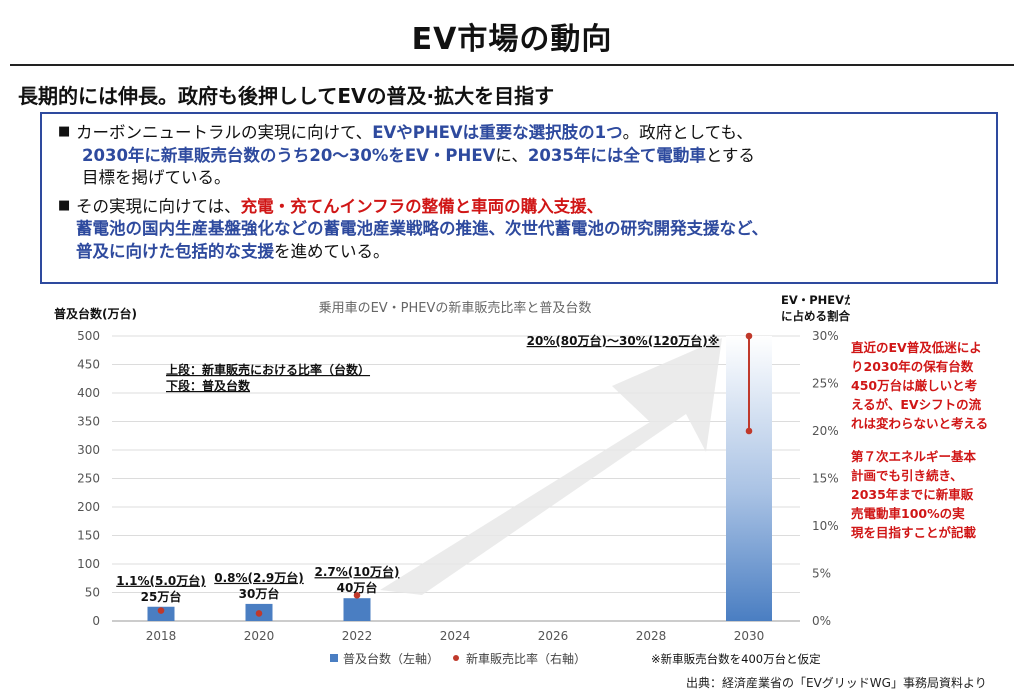 This screenshot has width=1024, height=694. What do you see at coordinates (623, 340) in the screenshot?
I see `target-range-label: 20%(80万台)～30%(120万台)※` at bounding box center [623, 340].